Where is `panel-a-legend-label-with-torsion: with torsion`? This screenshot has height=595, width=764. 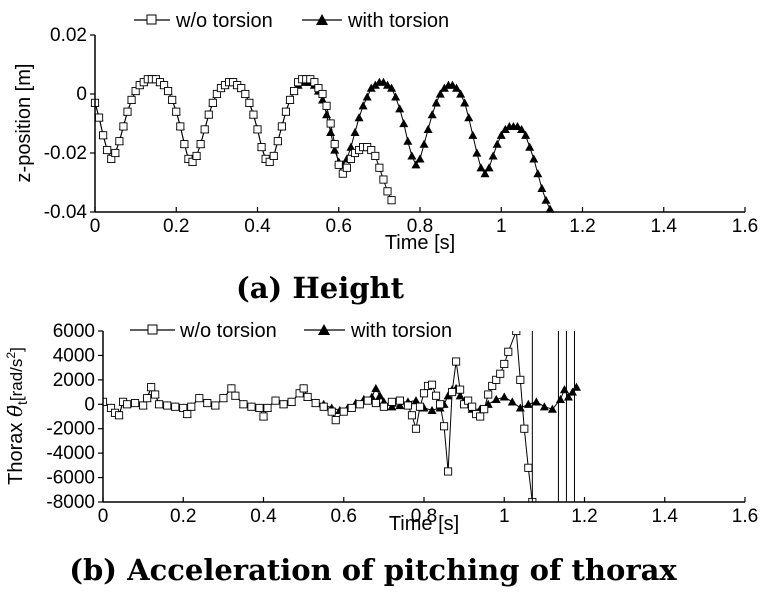 panel-a-legend-label-with-torsion: with torsion is located at coordinates (398, 21).